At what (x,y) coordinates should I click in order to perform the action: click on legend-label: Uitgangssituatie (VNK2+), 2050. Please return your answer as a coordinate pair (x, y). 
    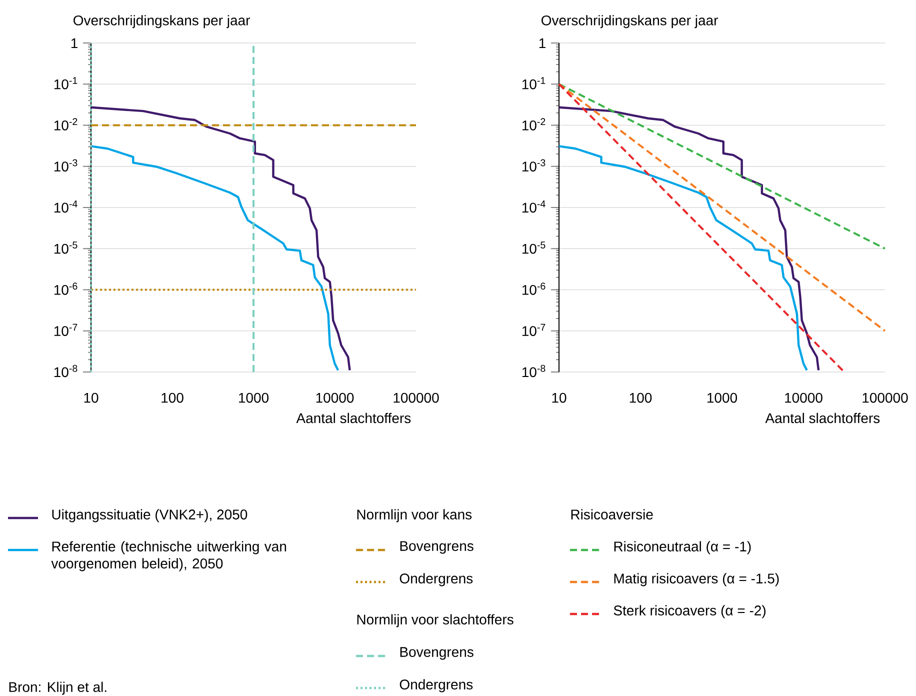
    Looking at the image, I should click on (150, 515).